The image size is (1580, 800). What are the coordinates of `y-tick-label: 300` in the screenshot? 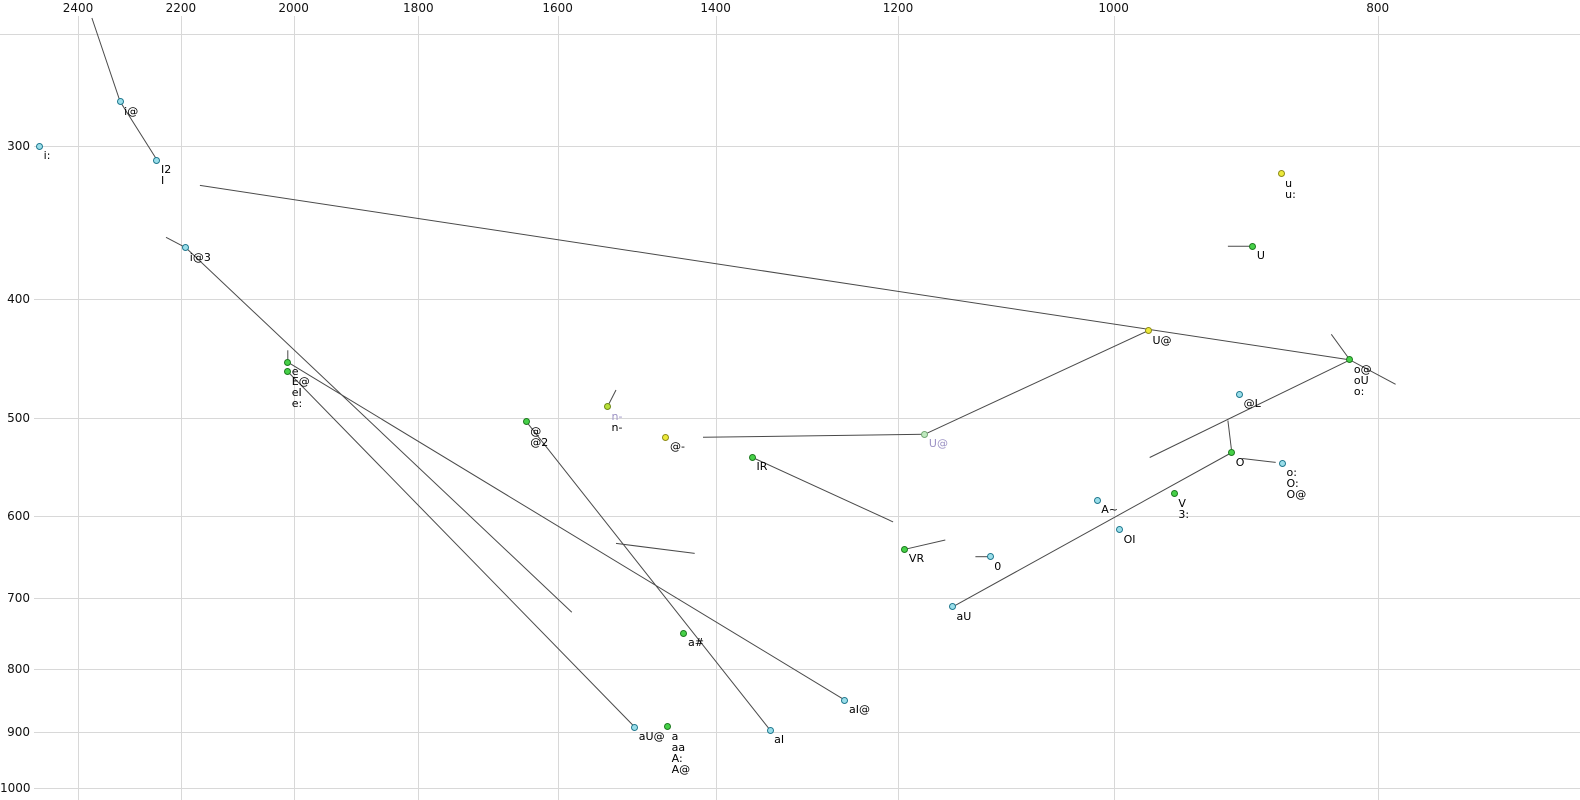 It's located at (18, 146).